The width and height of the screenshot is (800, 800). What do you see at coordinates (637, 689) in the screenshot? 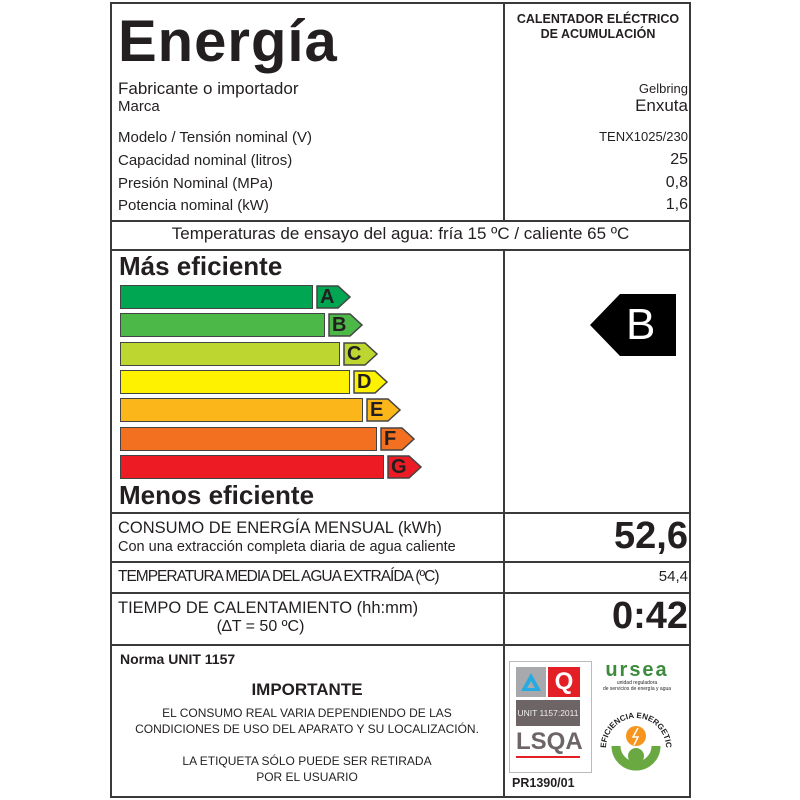
I see `ursea-sub2: de servicios de energía y agua` at bounding box center [637, 689].